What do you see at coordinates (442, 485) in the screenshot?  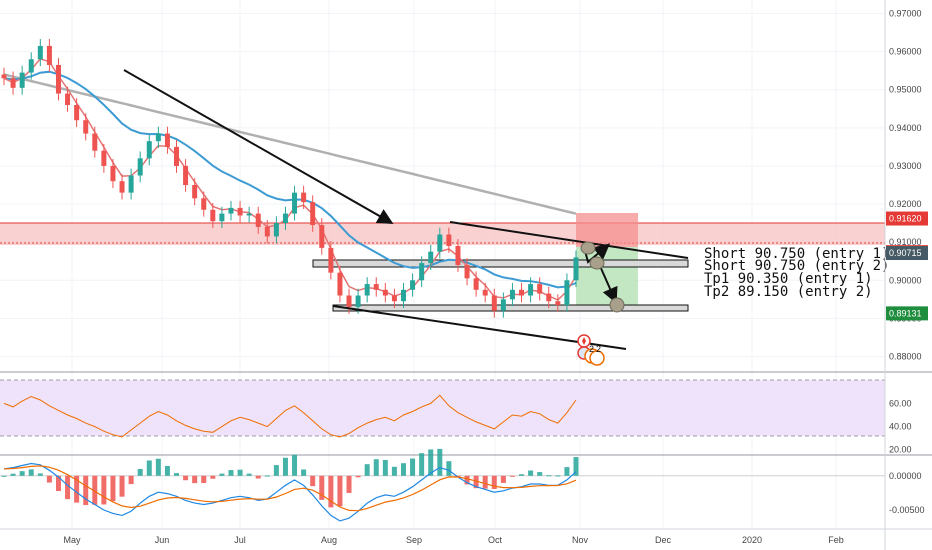 I see `macd-pane` at bounding box center [442, 485].